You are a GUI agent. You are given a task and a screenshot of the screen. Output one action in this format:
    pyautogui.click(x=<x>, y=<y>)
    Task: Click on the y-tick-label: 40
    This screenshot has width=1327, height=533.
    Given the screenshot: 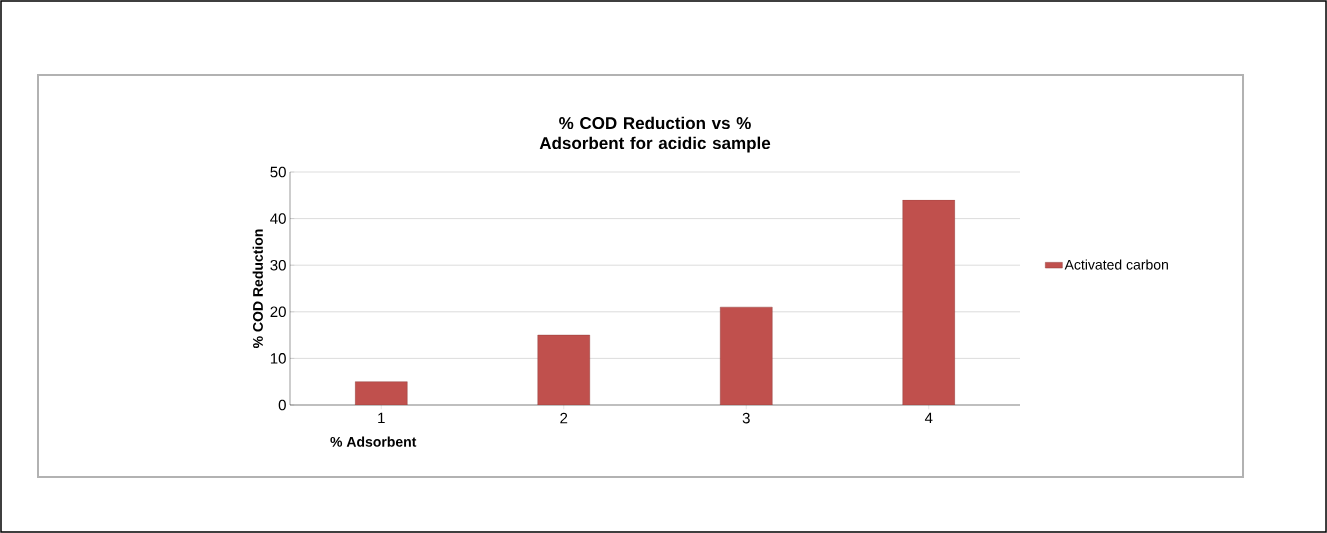 What is the action you would take?
    pyautogui.click(x=278, y=218)
    